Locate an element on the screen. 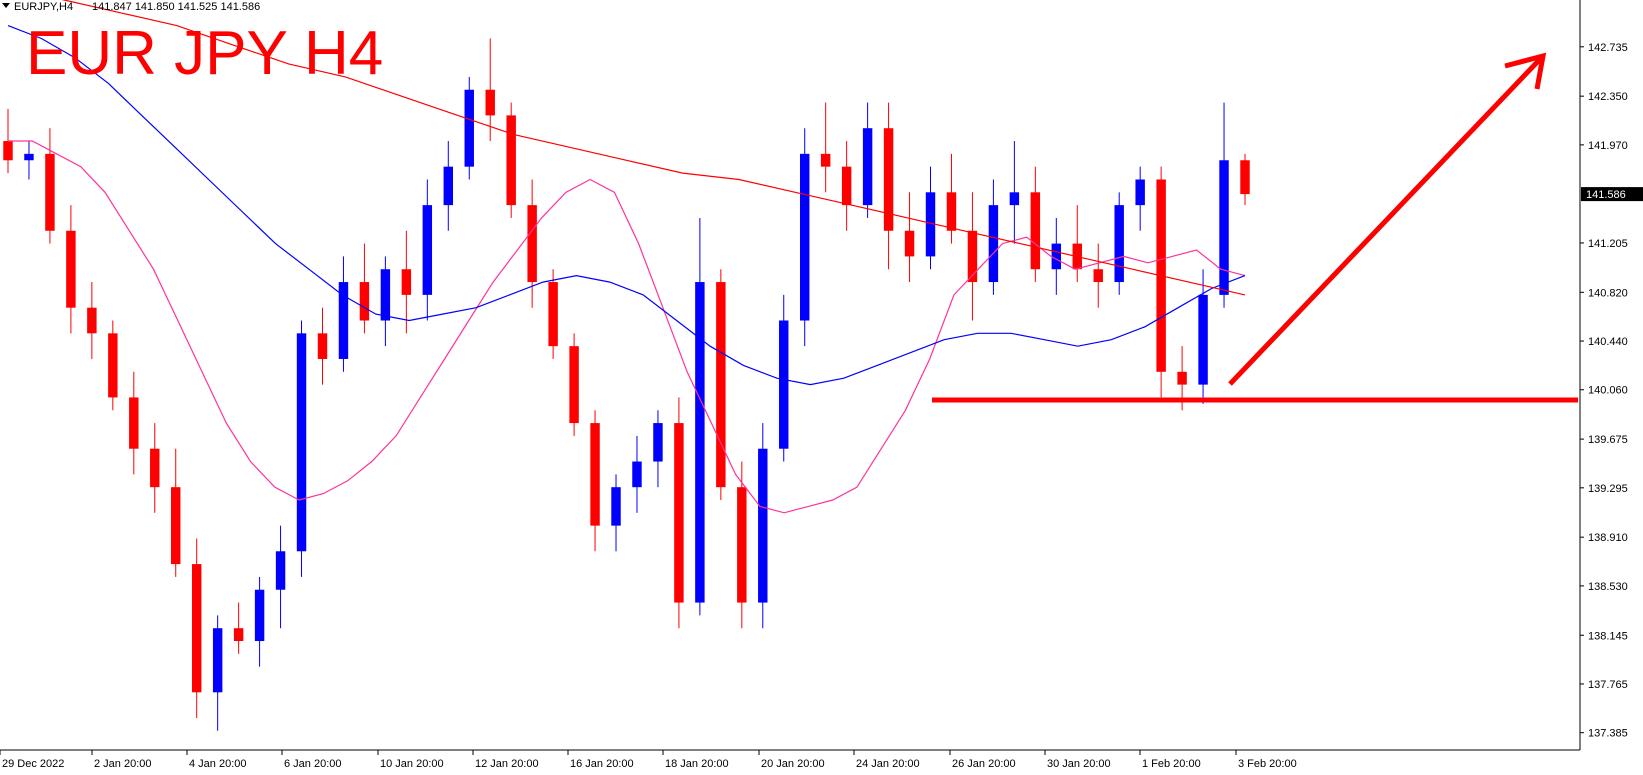  price-tick-label: 142.735 is located at coordinates (1608, 48).